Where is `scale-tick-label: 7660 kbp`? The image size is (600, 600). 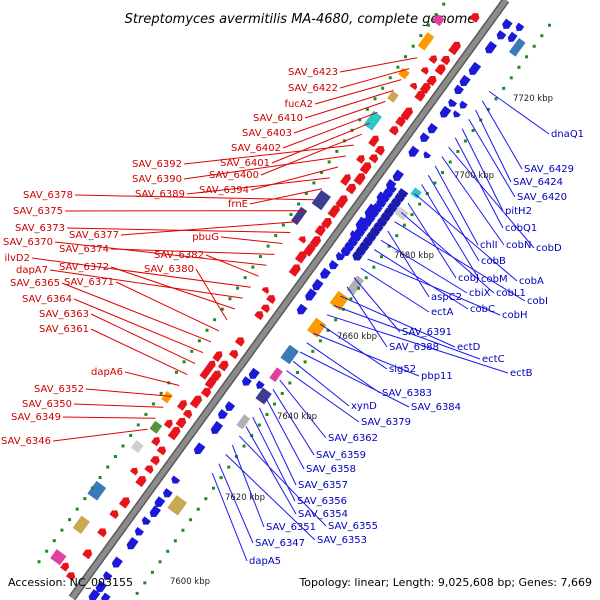 scale-tick-label: 7660 kbp is located at coordinates (357, 337).